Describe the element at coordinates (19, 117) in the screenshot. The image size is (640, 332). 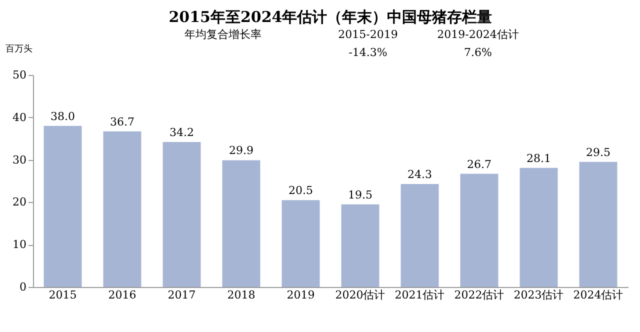
I see `y-tick-label: 40` at that location.